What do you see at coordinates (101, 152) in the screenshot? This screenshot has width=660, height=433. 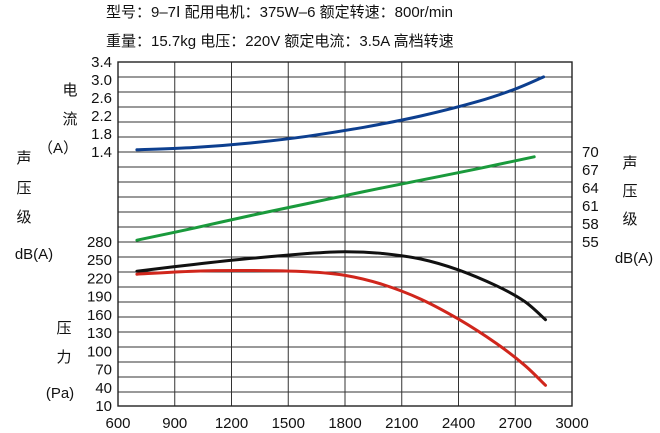 I see `current-tick-label: 1.4` at bounding box center [101, 152].